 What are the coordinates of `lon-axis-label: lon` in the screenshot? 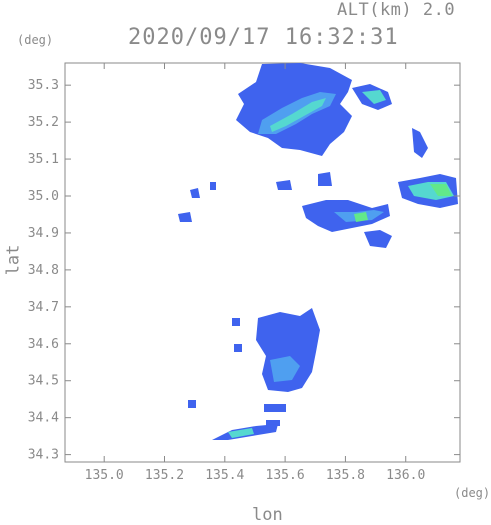 It's located at (267, 515).